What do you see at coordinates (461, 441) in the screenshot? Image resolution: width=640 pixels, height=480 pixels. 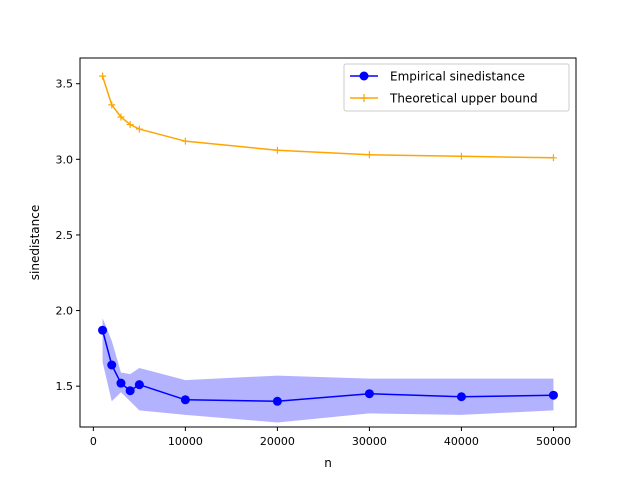 I see `x-tick-label: 40000` at bounding box center [461, 441].